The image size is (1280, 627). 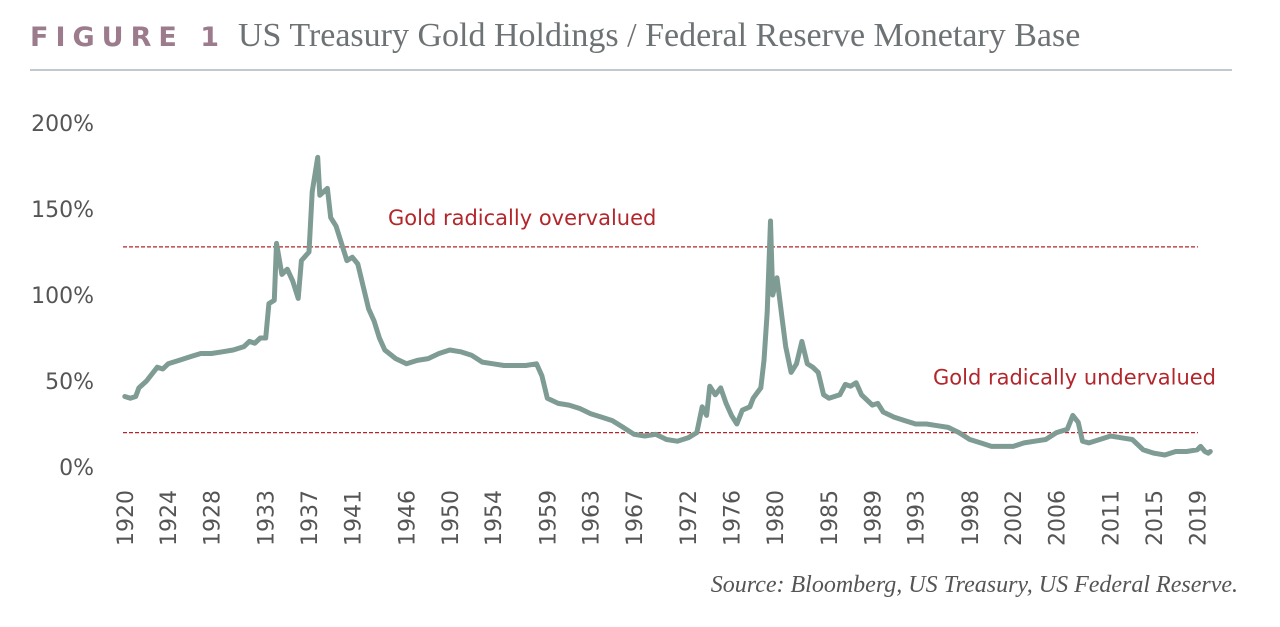 What do you see at coordinates (76, 468) in the screenshot?
I see `y-tick-label: 0%` at bounding box center [76, 468].